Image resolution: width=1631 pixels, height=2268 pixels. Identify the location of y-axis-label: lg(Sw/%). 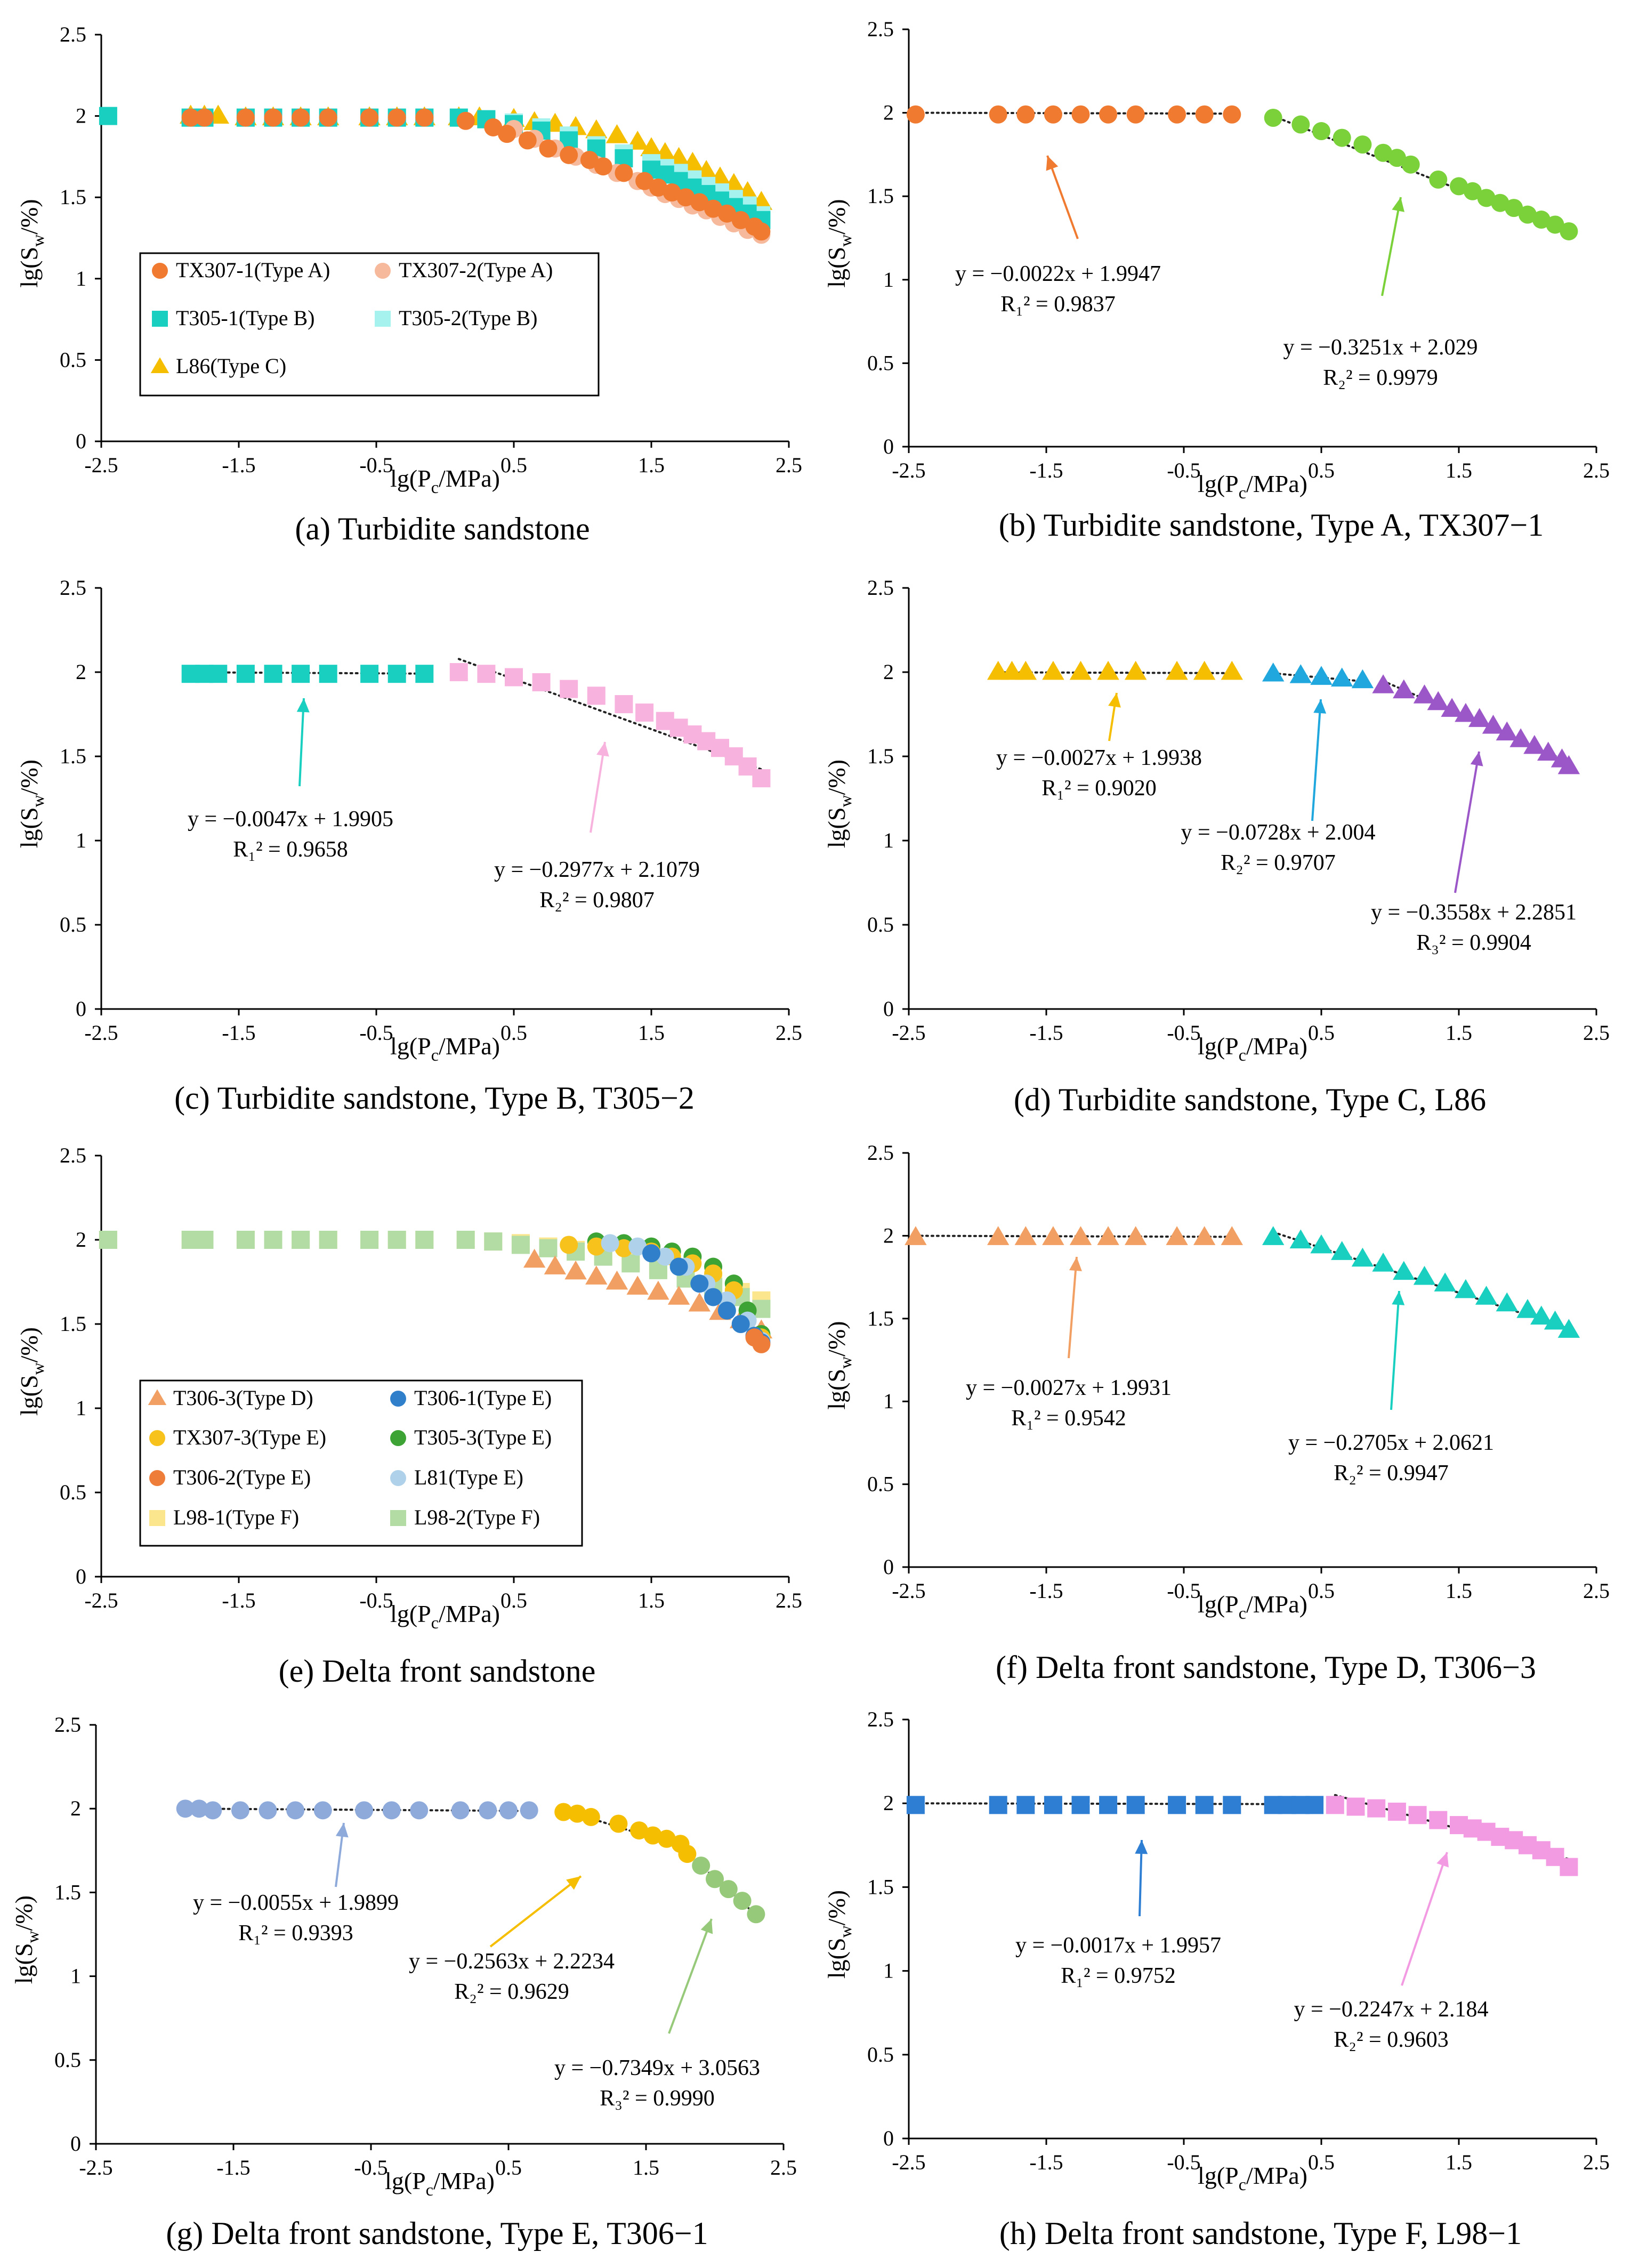
(839, 1365).